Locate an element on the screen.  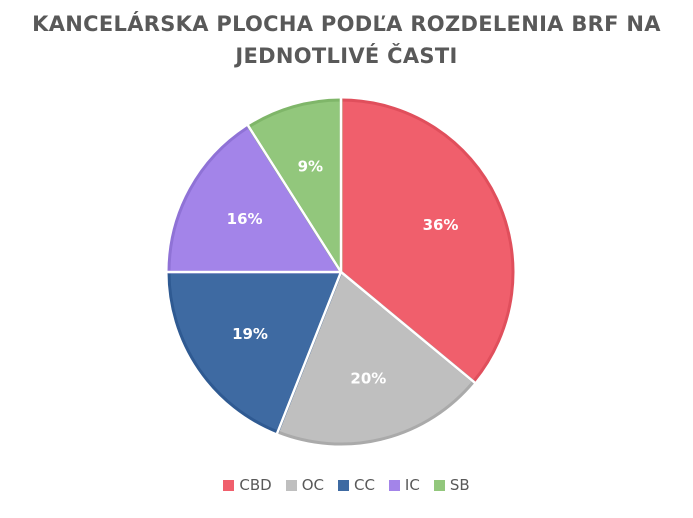
pie-slice-cc is located at coordinates (255, 352).